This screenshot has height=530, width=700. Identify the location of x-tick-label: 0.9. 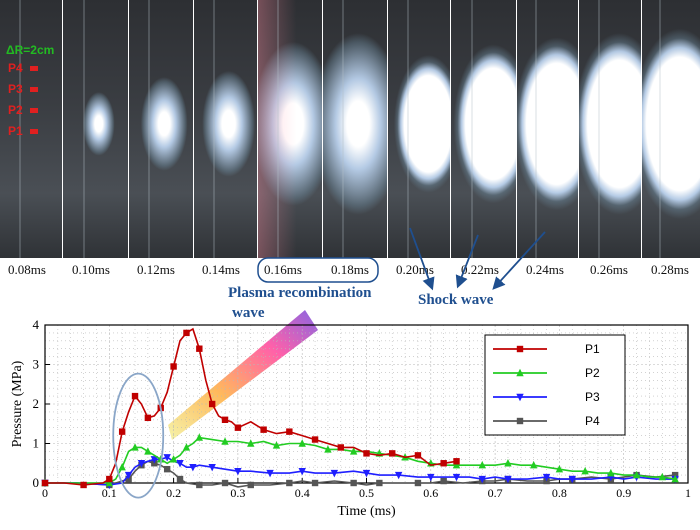
(623, 493).